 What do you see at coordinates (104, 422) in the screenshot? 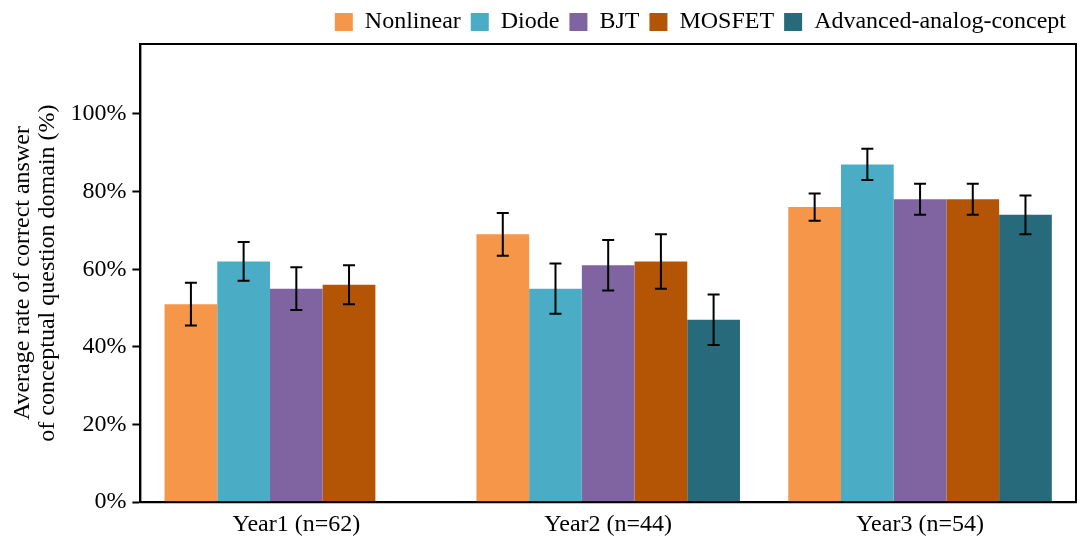
I see `y-tick-label: 20%` at bounding box center [104, 422].